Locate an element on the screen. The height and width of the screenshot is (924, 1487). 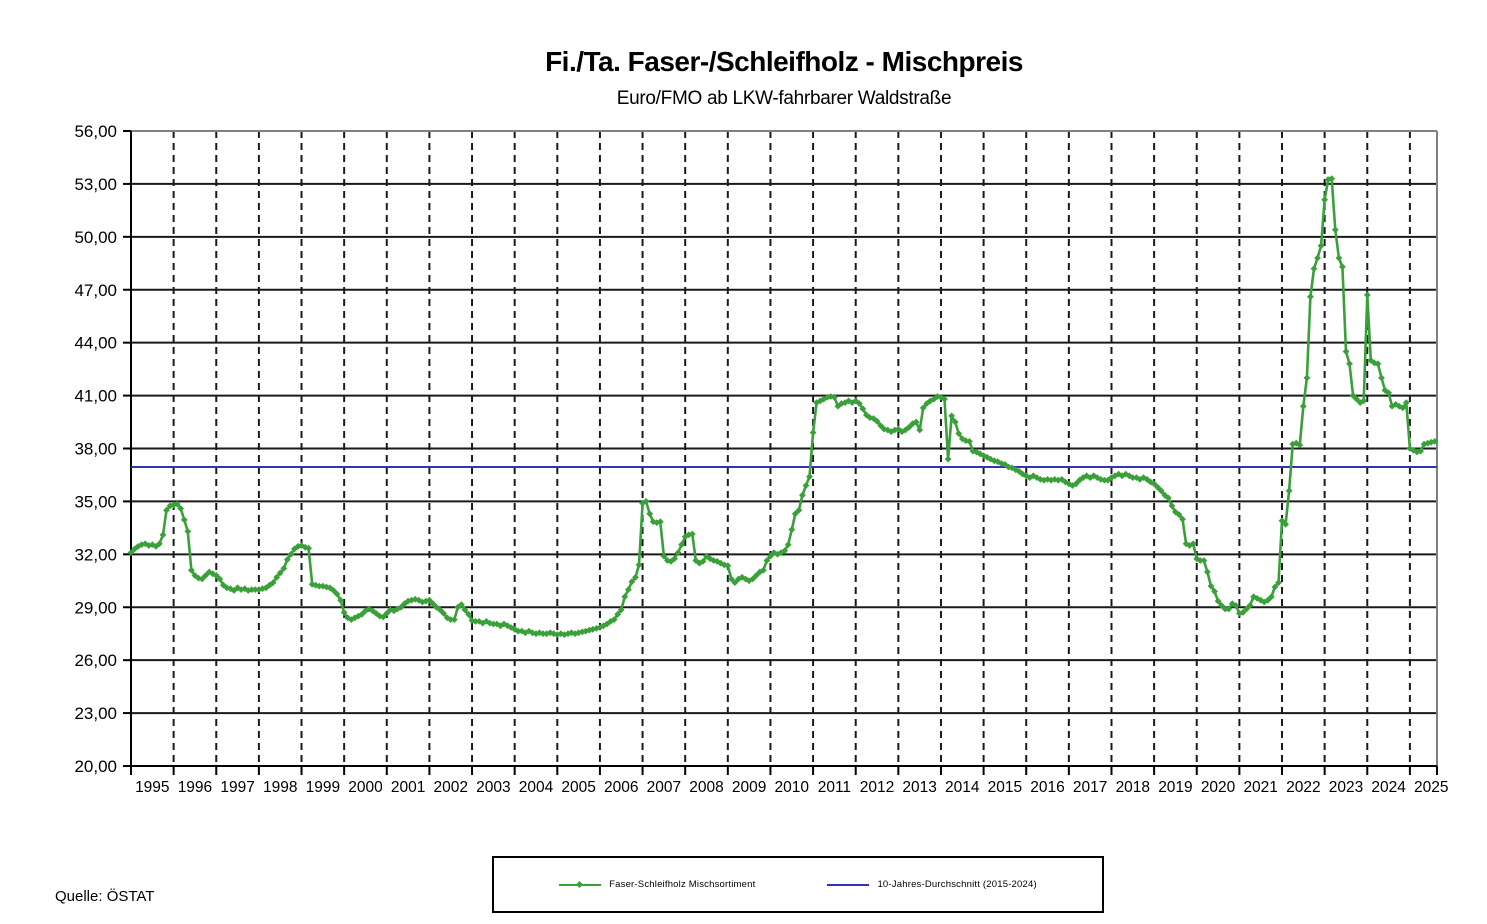
svg-text: 2016 is located at coordinates (1047, 787).